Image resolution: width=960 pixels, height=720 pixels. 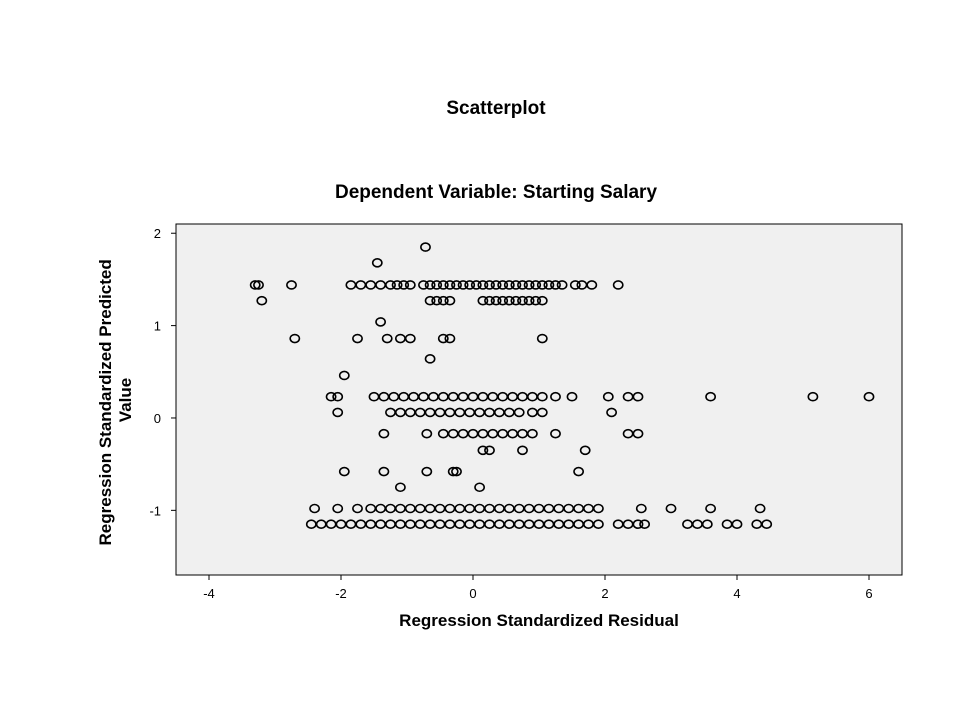 What do you see at coordinates (496, 108) in the screenshot?
I see `chart-title: Scatterplot` at bounding box center [496, 108].